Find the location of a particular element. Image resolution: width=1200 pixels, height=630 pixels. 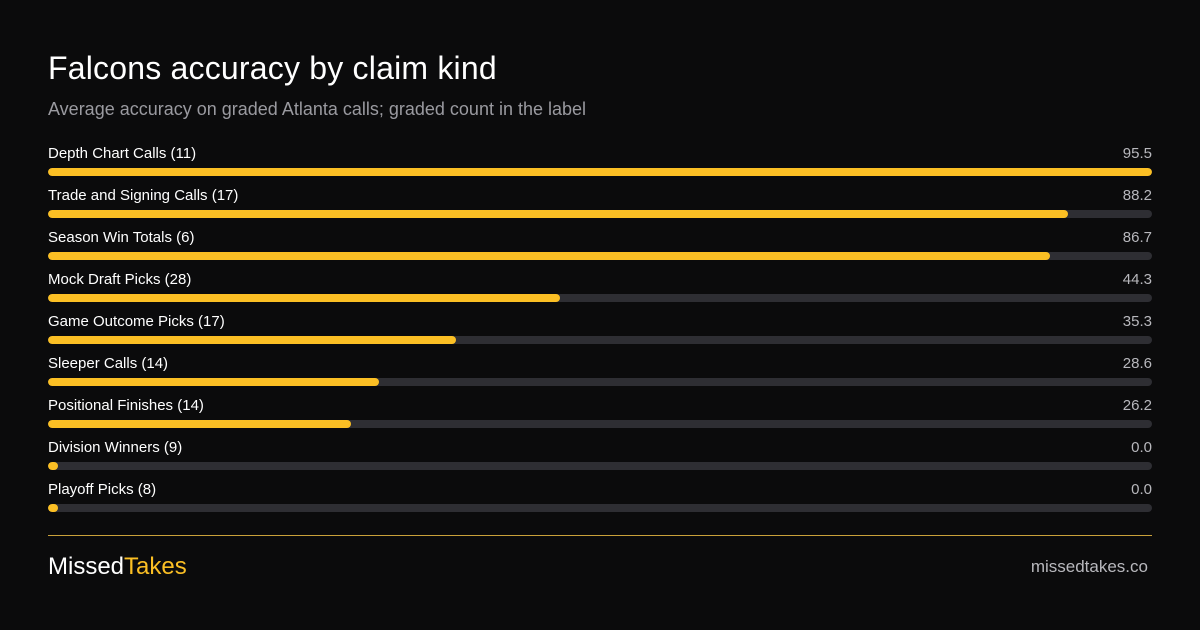

bar-row: Mock Draft Picks (28) 44.3 is located at coordinates (600, 290).